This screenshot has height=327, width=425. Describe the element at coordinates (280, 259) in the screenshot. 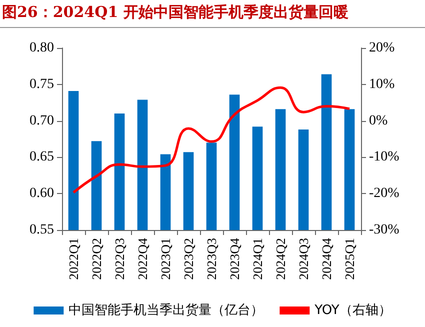

I see `x-tick-label: 2024Q2` at that location.